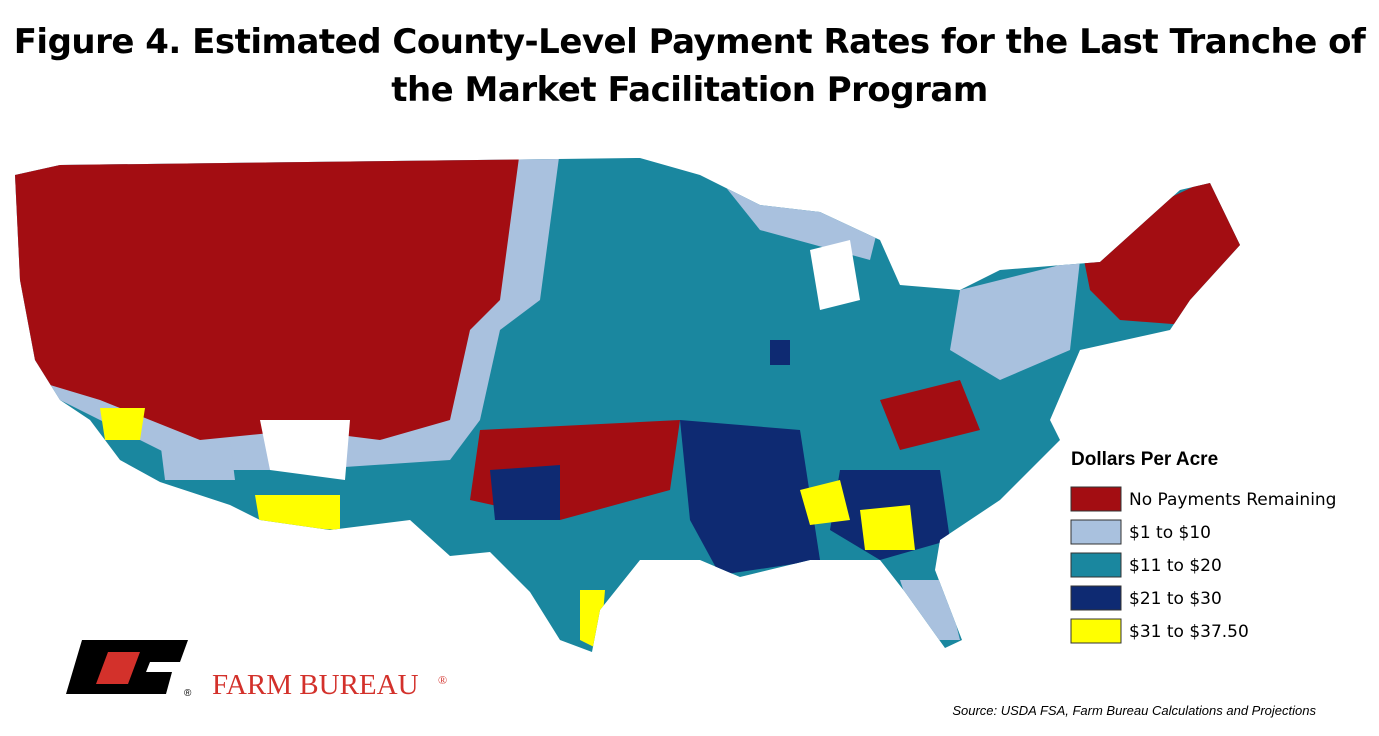 This screenshot has height=736, width=1379. What do you see at coordinates (1144, 459) in the screenshot?
I see `legend-title: Dollars Per Acre` at bounding box center [1144, 459].